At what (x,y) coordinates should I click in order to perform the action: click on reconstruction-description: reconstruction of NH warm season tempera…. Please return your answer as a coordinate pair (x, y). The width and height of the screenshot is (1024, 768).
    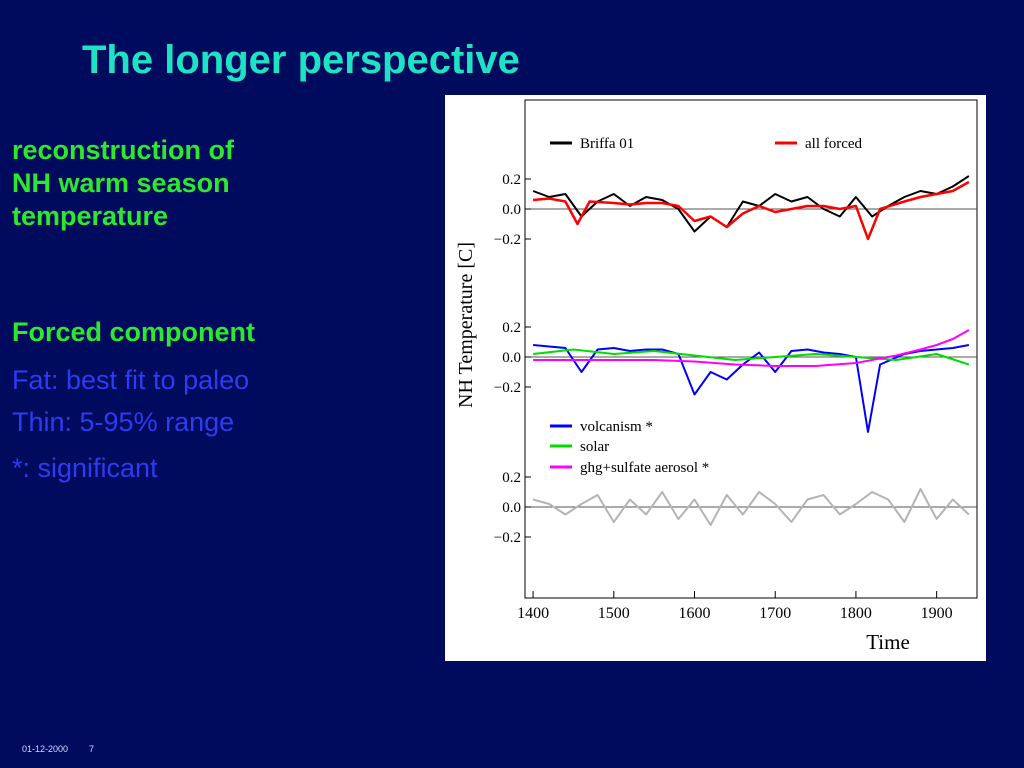
    Looking at the image, I should click on (123, 183).